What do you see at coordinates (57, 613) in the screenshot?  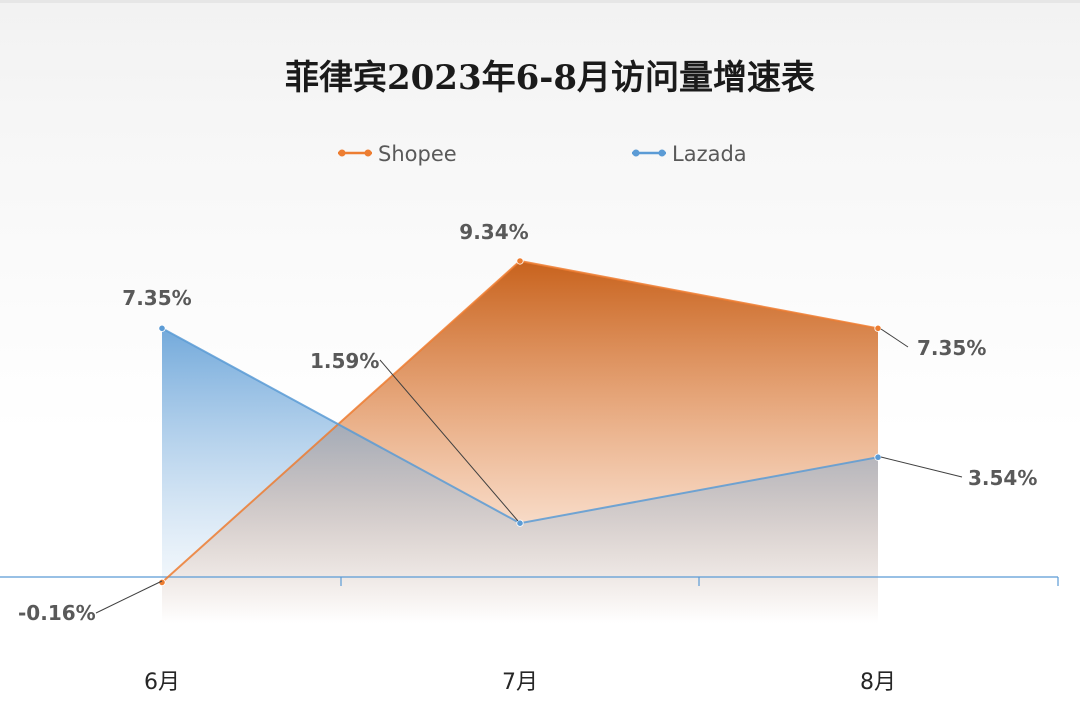 I see `data-label-shopee-1: -0.16%` at bounding box center [57, 613].